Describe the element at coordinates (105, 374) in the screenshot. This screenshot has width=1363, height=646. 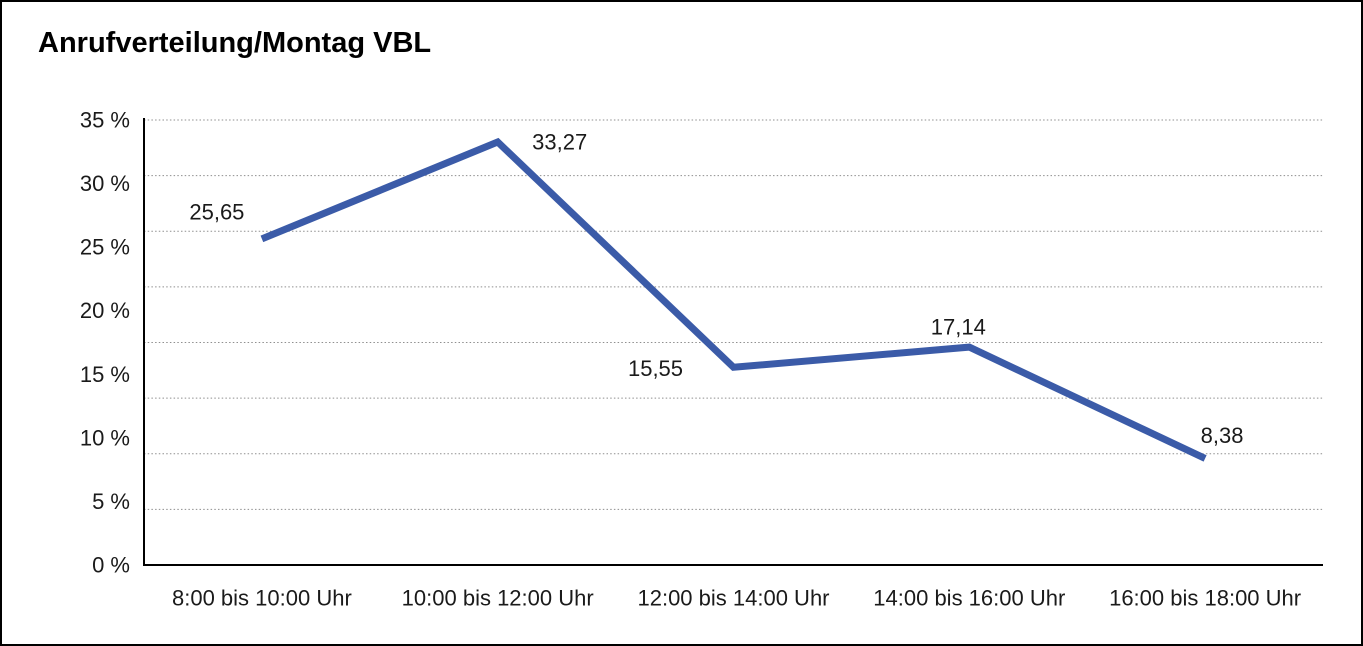
I see `y-axis-tick-label: 15 %` at that location.